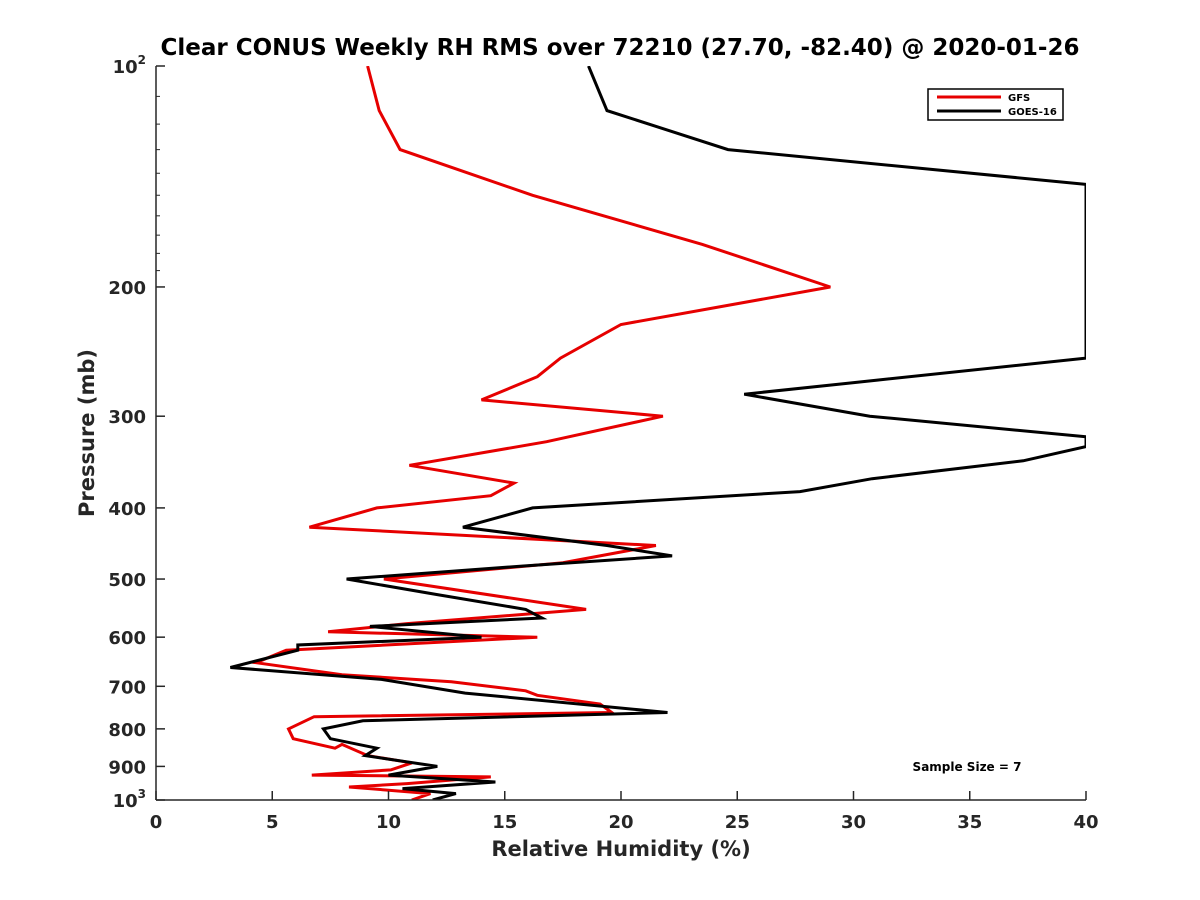 This screenshot has width=1200, height=900. I want to click on x-tick-label: 10, so click(388, 822).